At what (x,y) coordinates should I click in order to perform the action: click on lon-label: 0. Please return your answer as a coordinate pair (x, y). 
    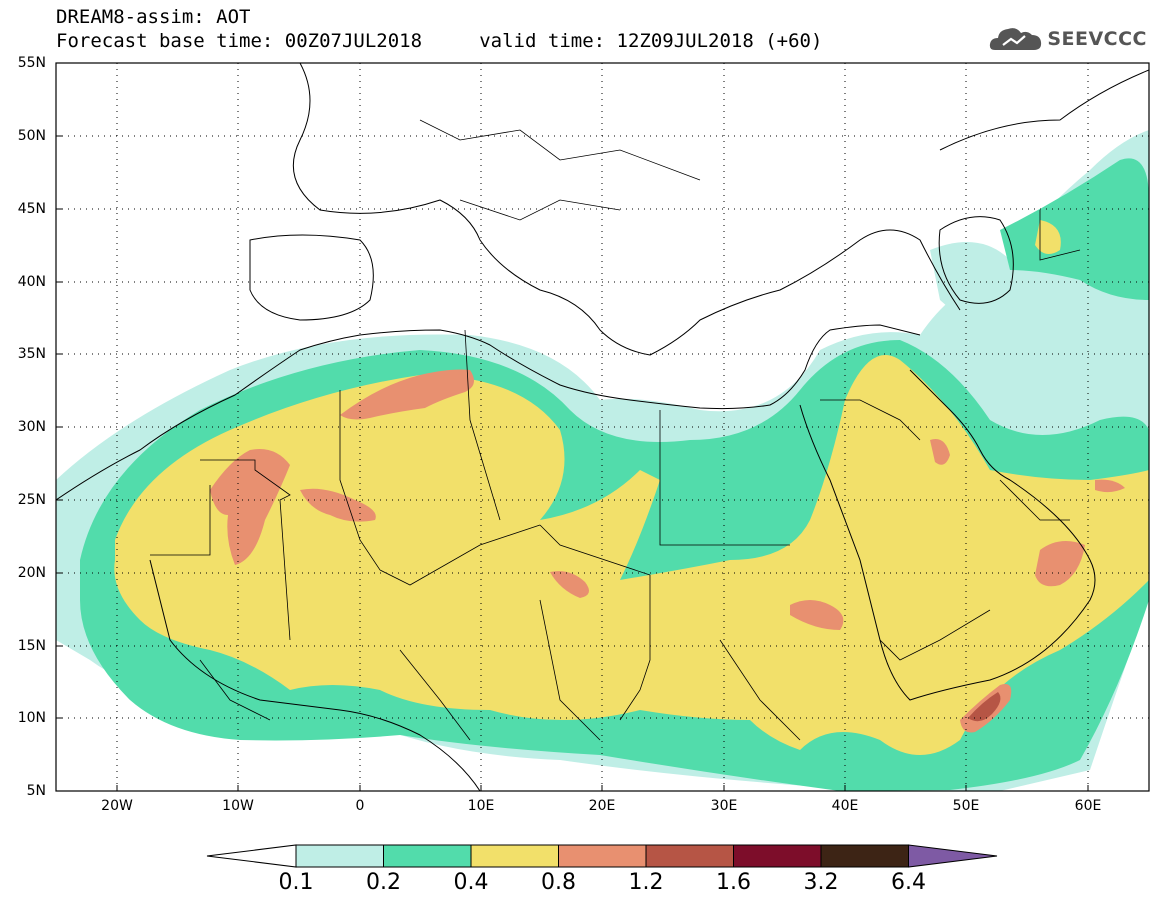
    Looking at the image, I should click on (360, 806).